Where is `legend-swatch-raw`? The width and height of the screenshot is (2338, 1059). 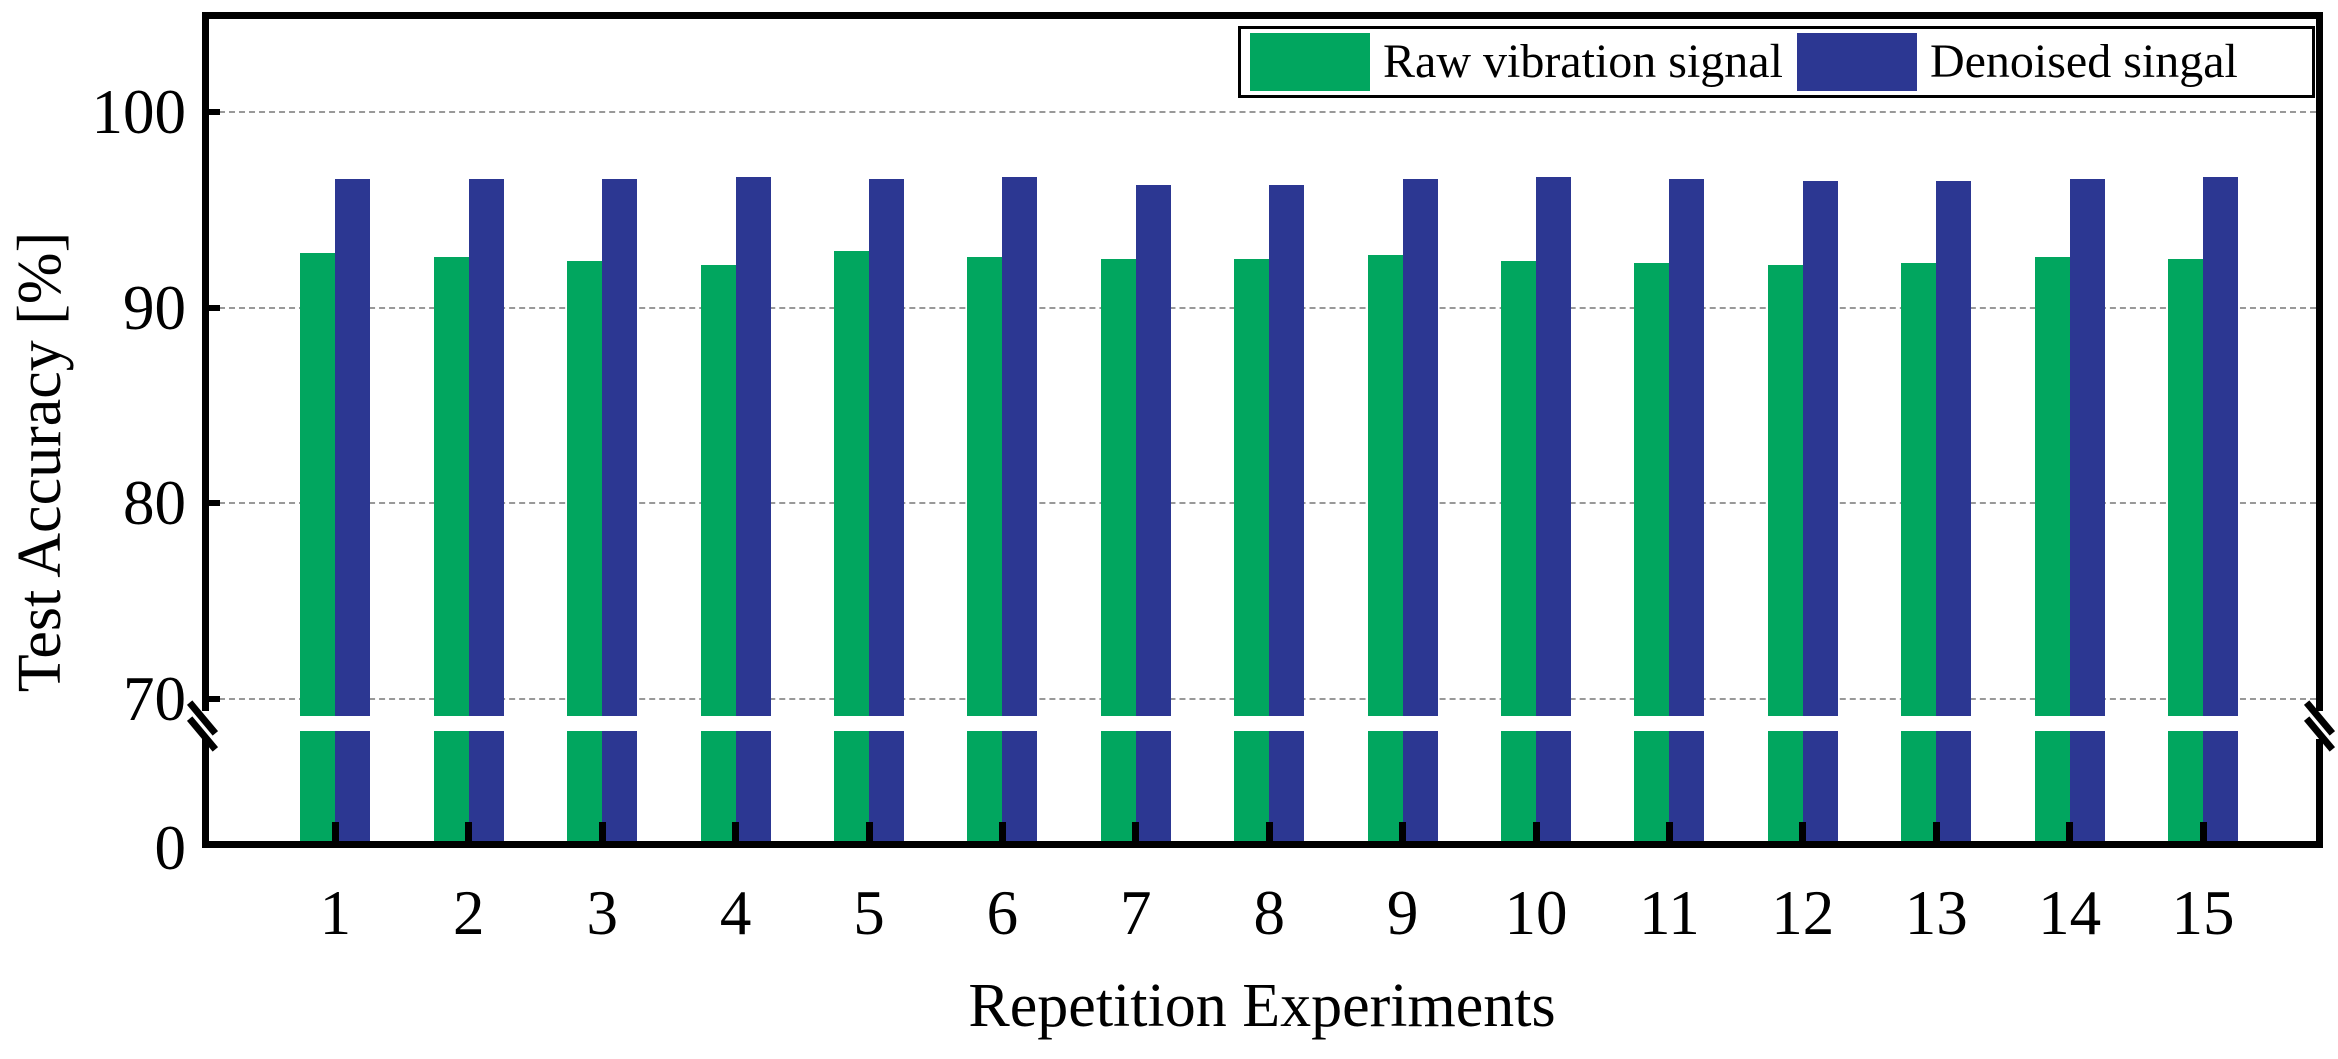
legend-swatch-raw is located at coordinates (1310, 62).